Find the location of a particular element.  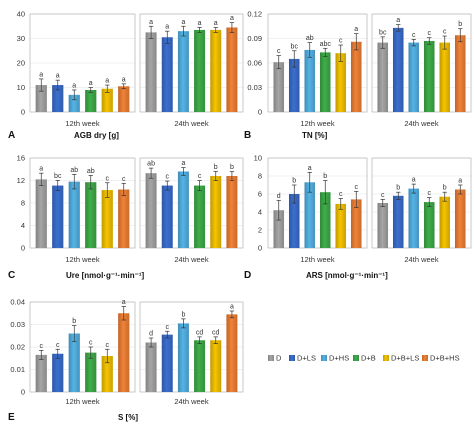

x-axis-label: TN [%] is located at coordinates (315, 135).